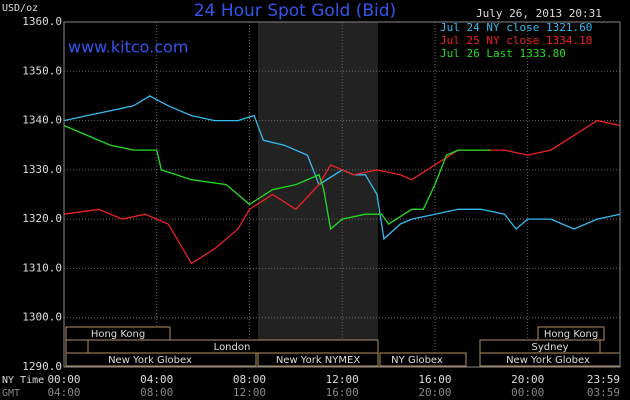  What do you see at coordinates (42, 366) in the screenshot?
I see `y-tick-label: 1290.0` at bounding box center [42, 366].